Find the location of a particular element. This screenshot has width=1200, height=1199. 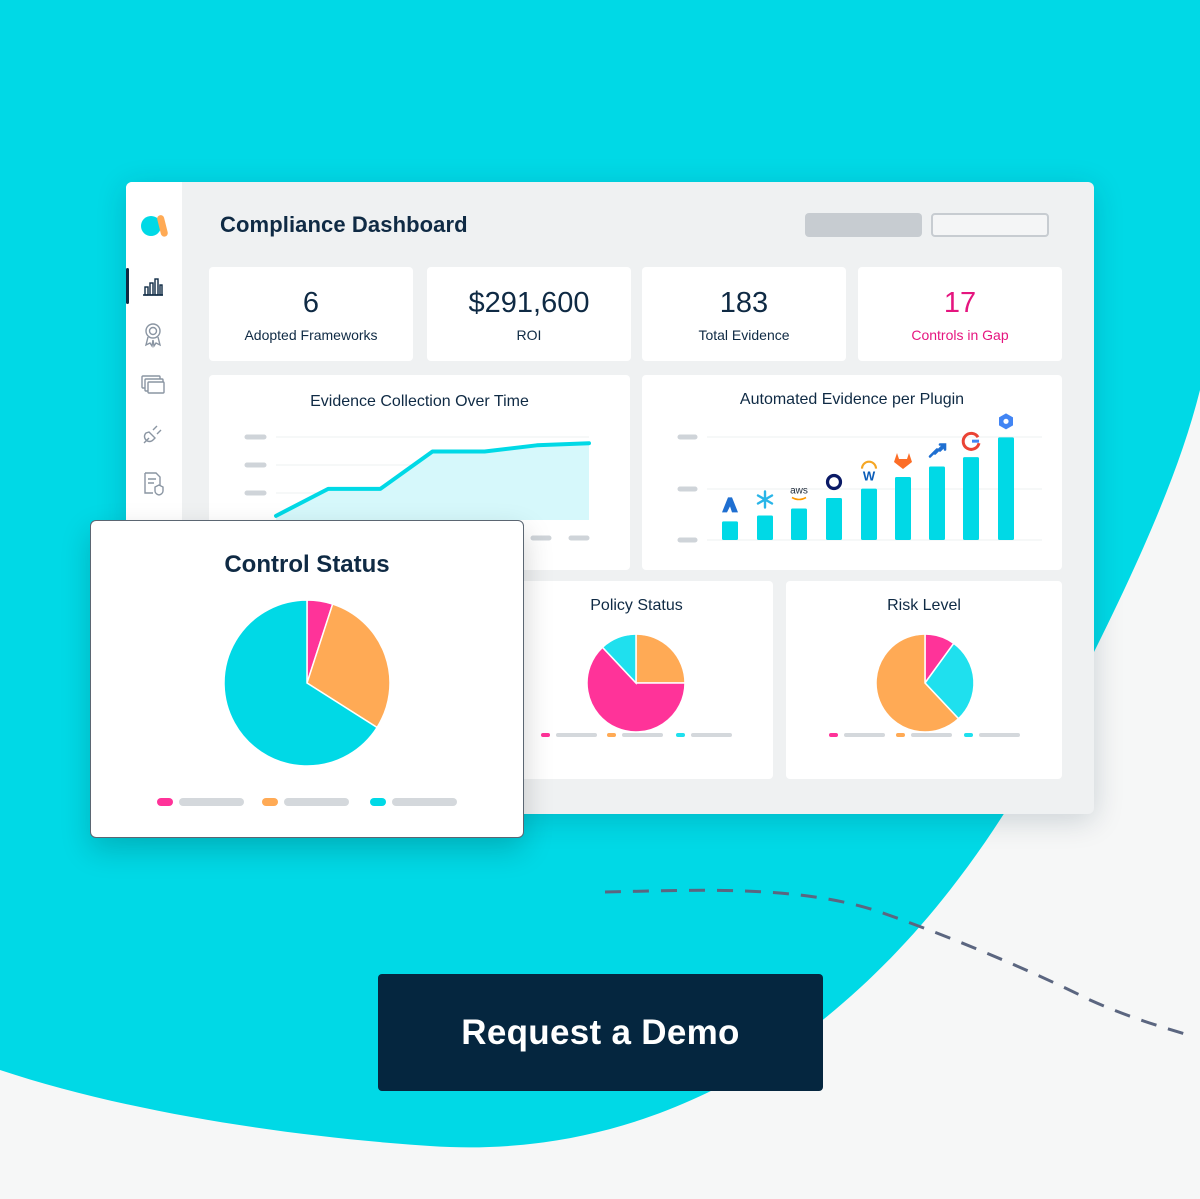

active-indicator is located at coordinates (127, 286).